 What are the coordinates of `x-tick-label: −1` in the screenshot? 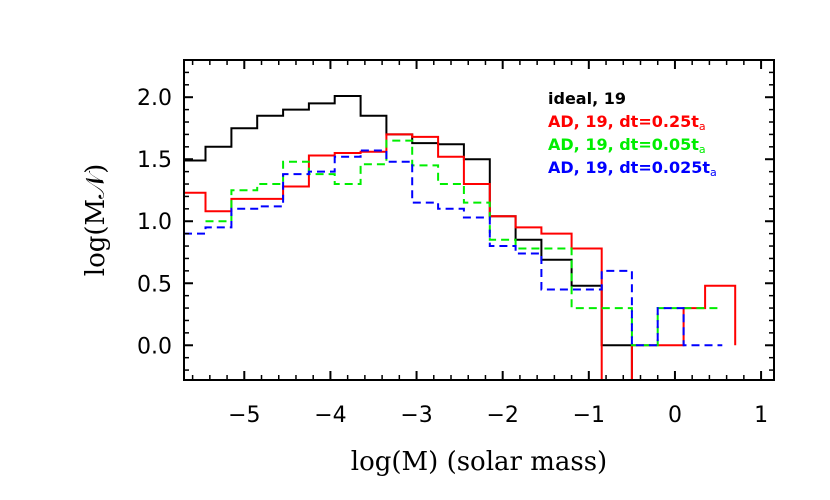 It's located at (589, 415).